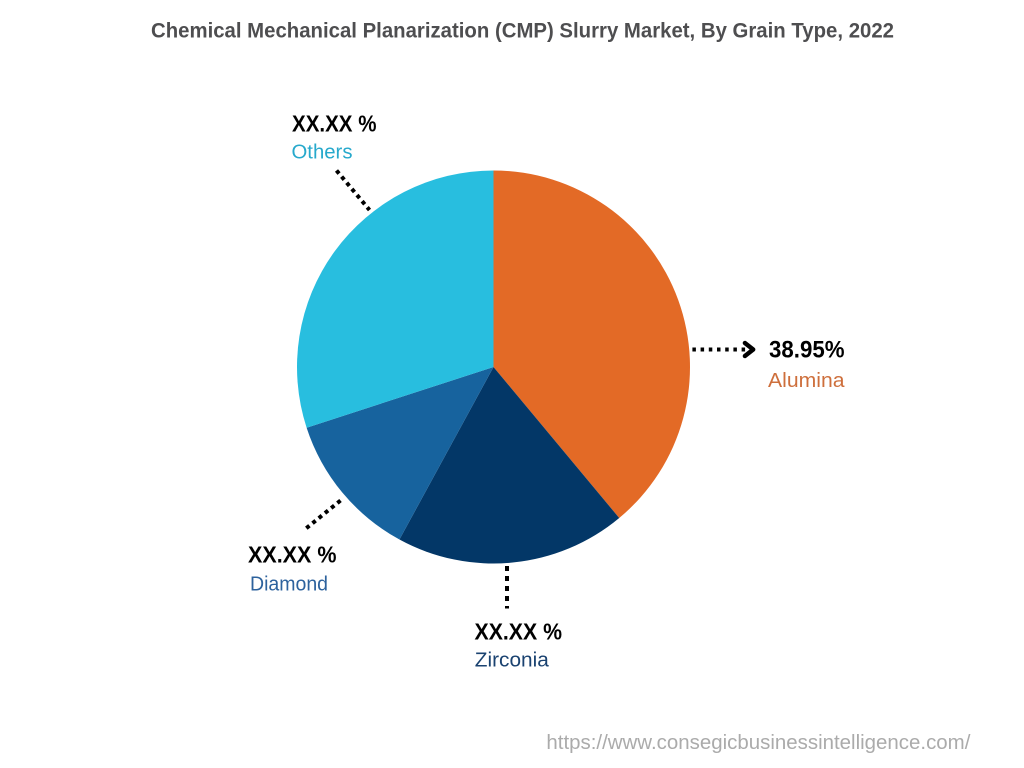  I want to click on svg-text: Diamond, so click(289, 584).